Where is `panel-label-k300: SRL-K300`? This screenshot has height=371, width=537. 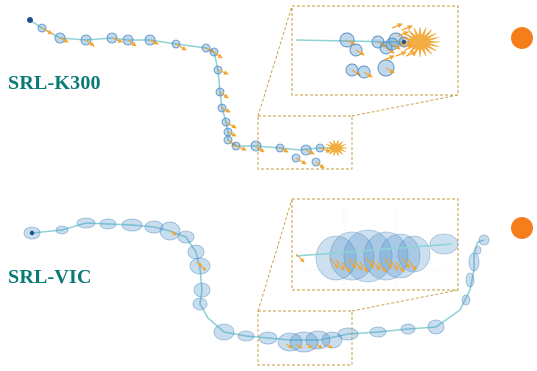 panel-label-k300: SRL-K300 is located at coordinates (54, 83).